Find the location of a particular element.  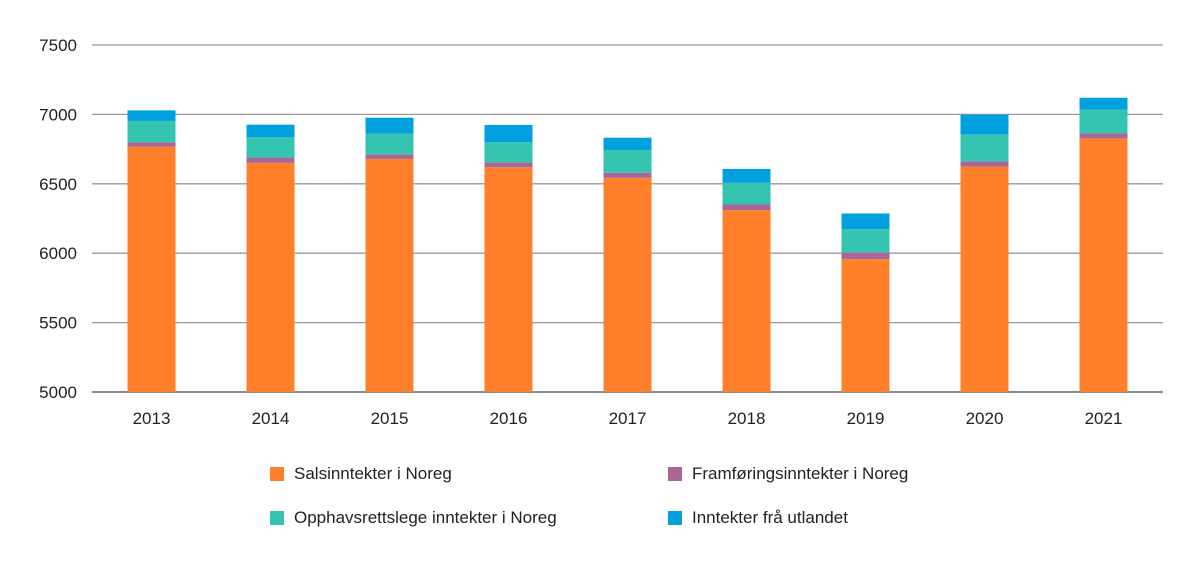

legend-item: Opphavsrettslege inntekter i Noreg is located at coordinates (413, 518).